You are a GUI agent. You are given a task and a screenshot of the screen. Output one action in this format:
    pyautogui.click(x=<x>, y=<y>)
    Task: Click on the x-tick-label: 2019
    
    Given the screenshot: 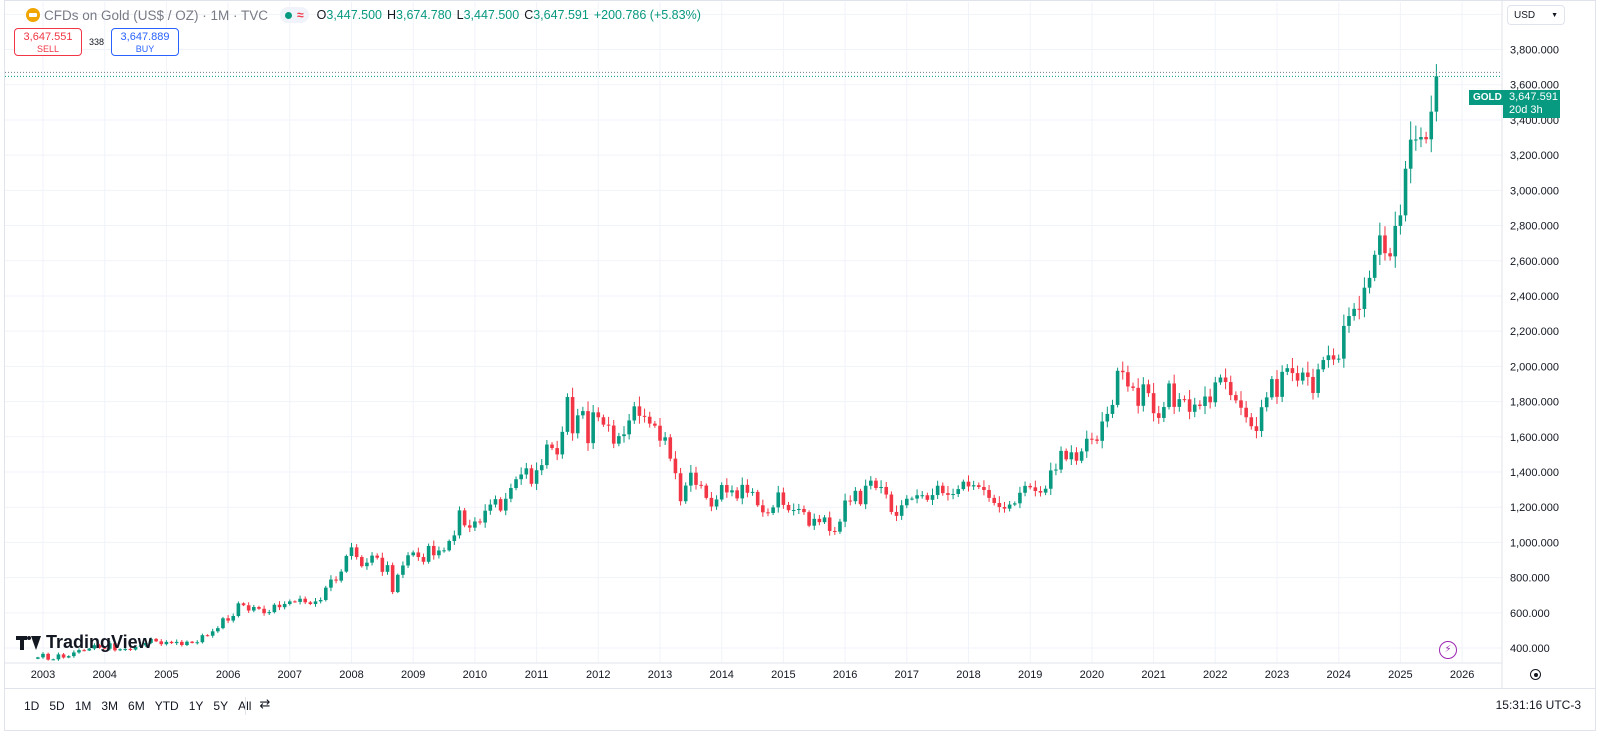 What is the action you would take?
    pyautogui.click(x=1030, y=675)
    